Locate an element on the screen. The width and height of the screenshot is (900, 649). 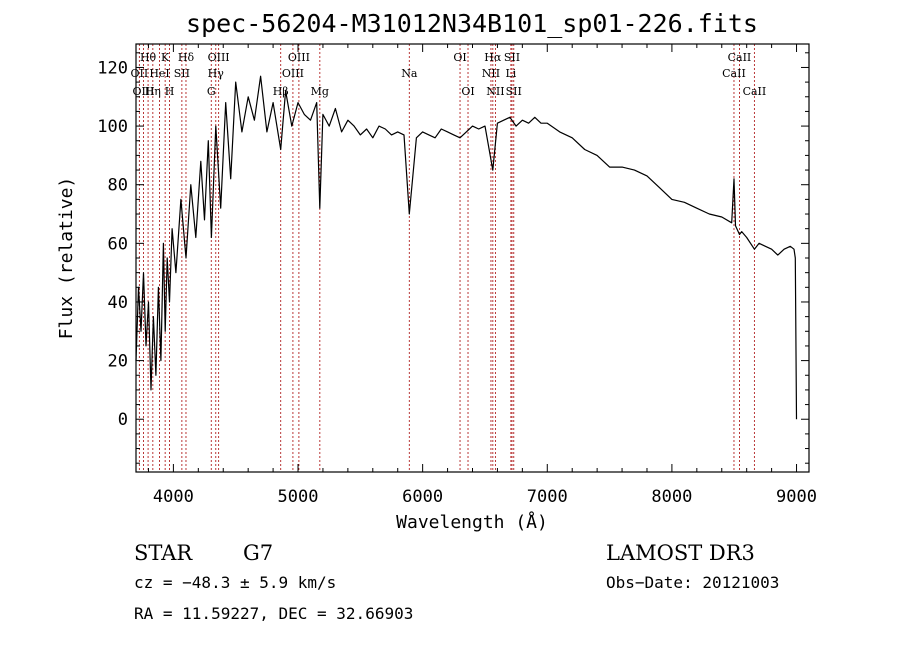
line-label-17: OI is located at coordinates (459, 57).